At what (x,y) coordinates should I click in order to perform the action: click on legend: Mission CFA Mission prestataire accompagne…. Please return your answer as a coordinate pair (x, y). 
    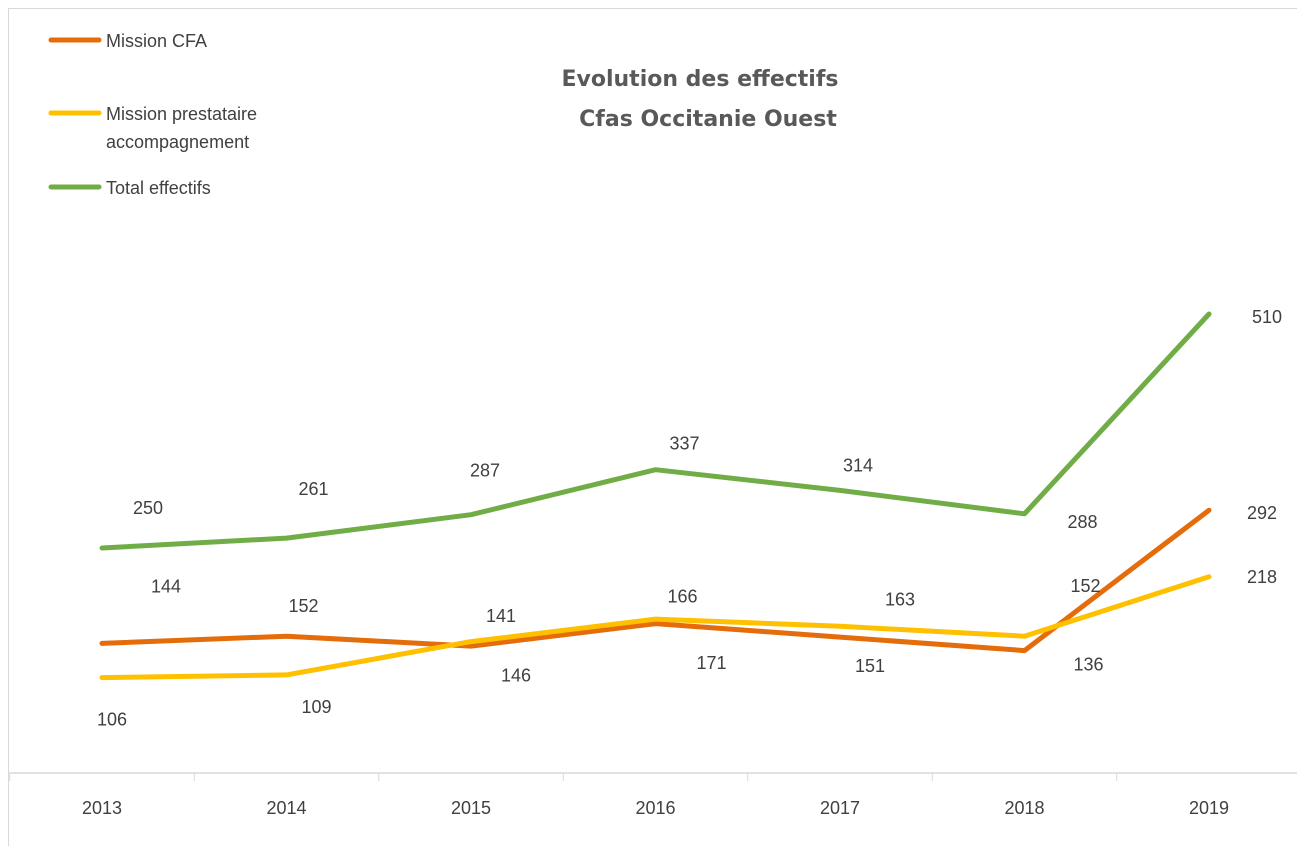
    Looking at the image, I should click on (152, 114).